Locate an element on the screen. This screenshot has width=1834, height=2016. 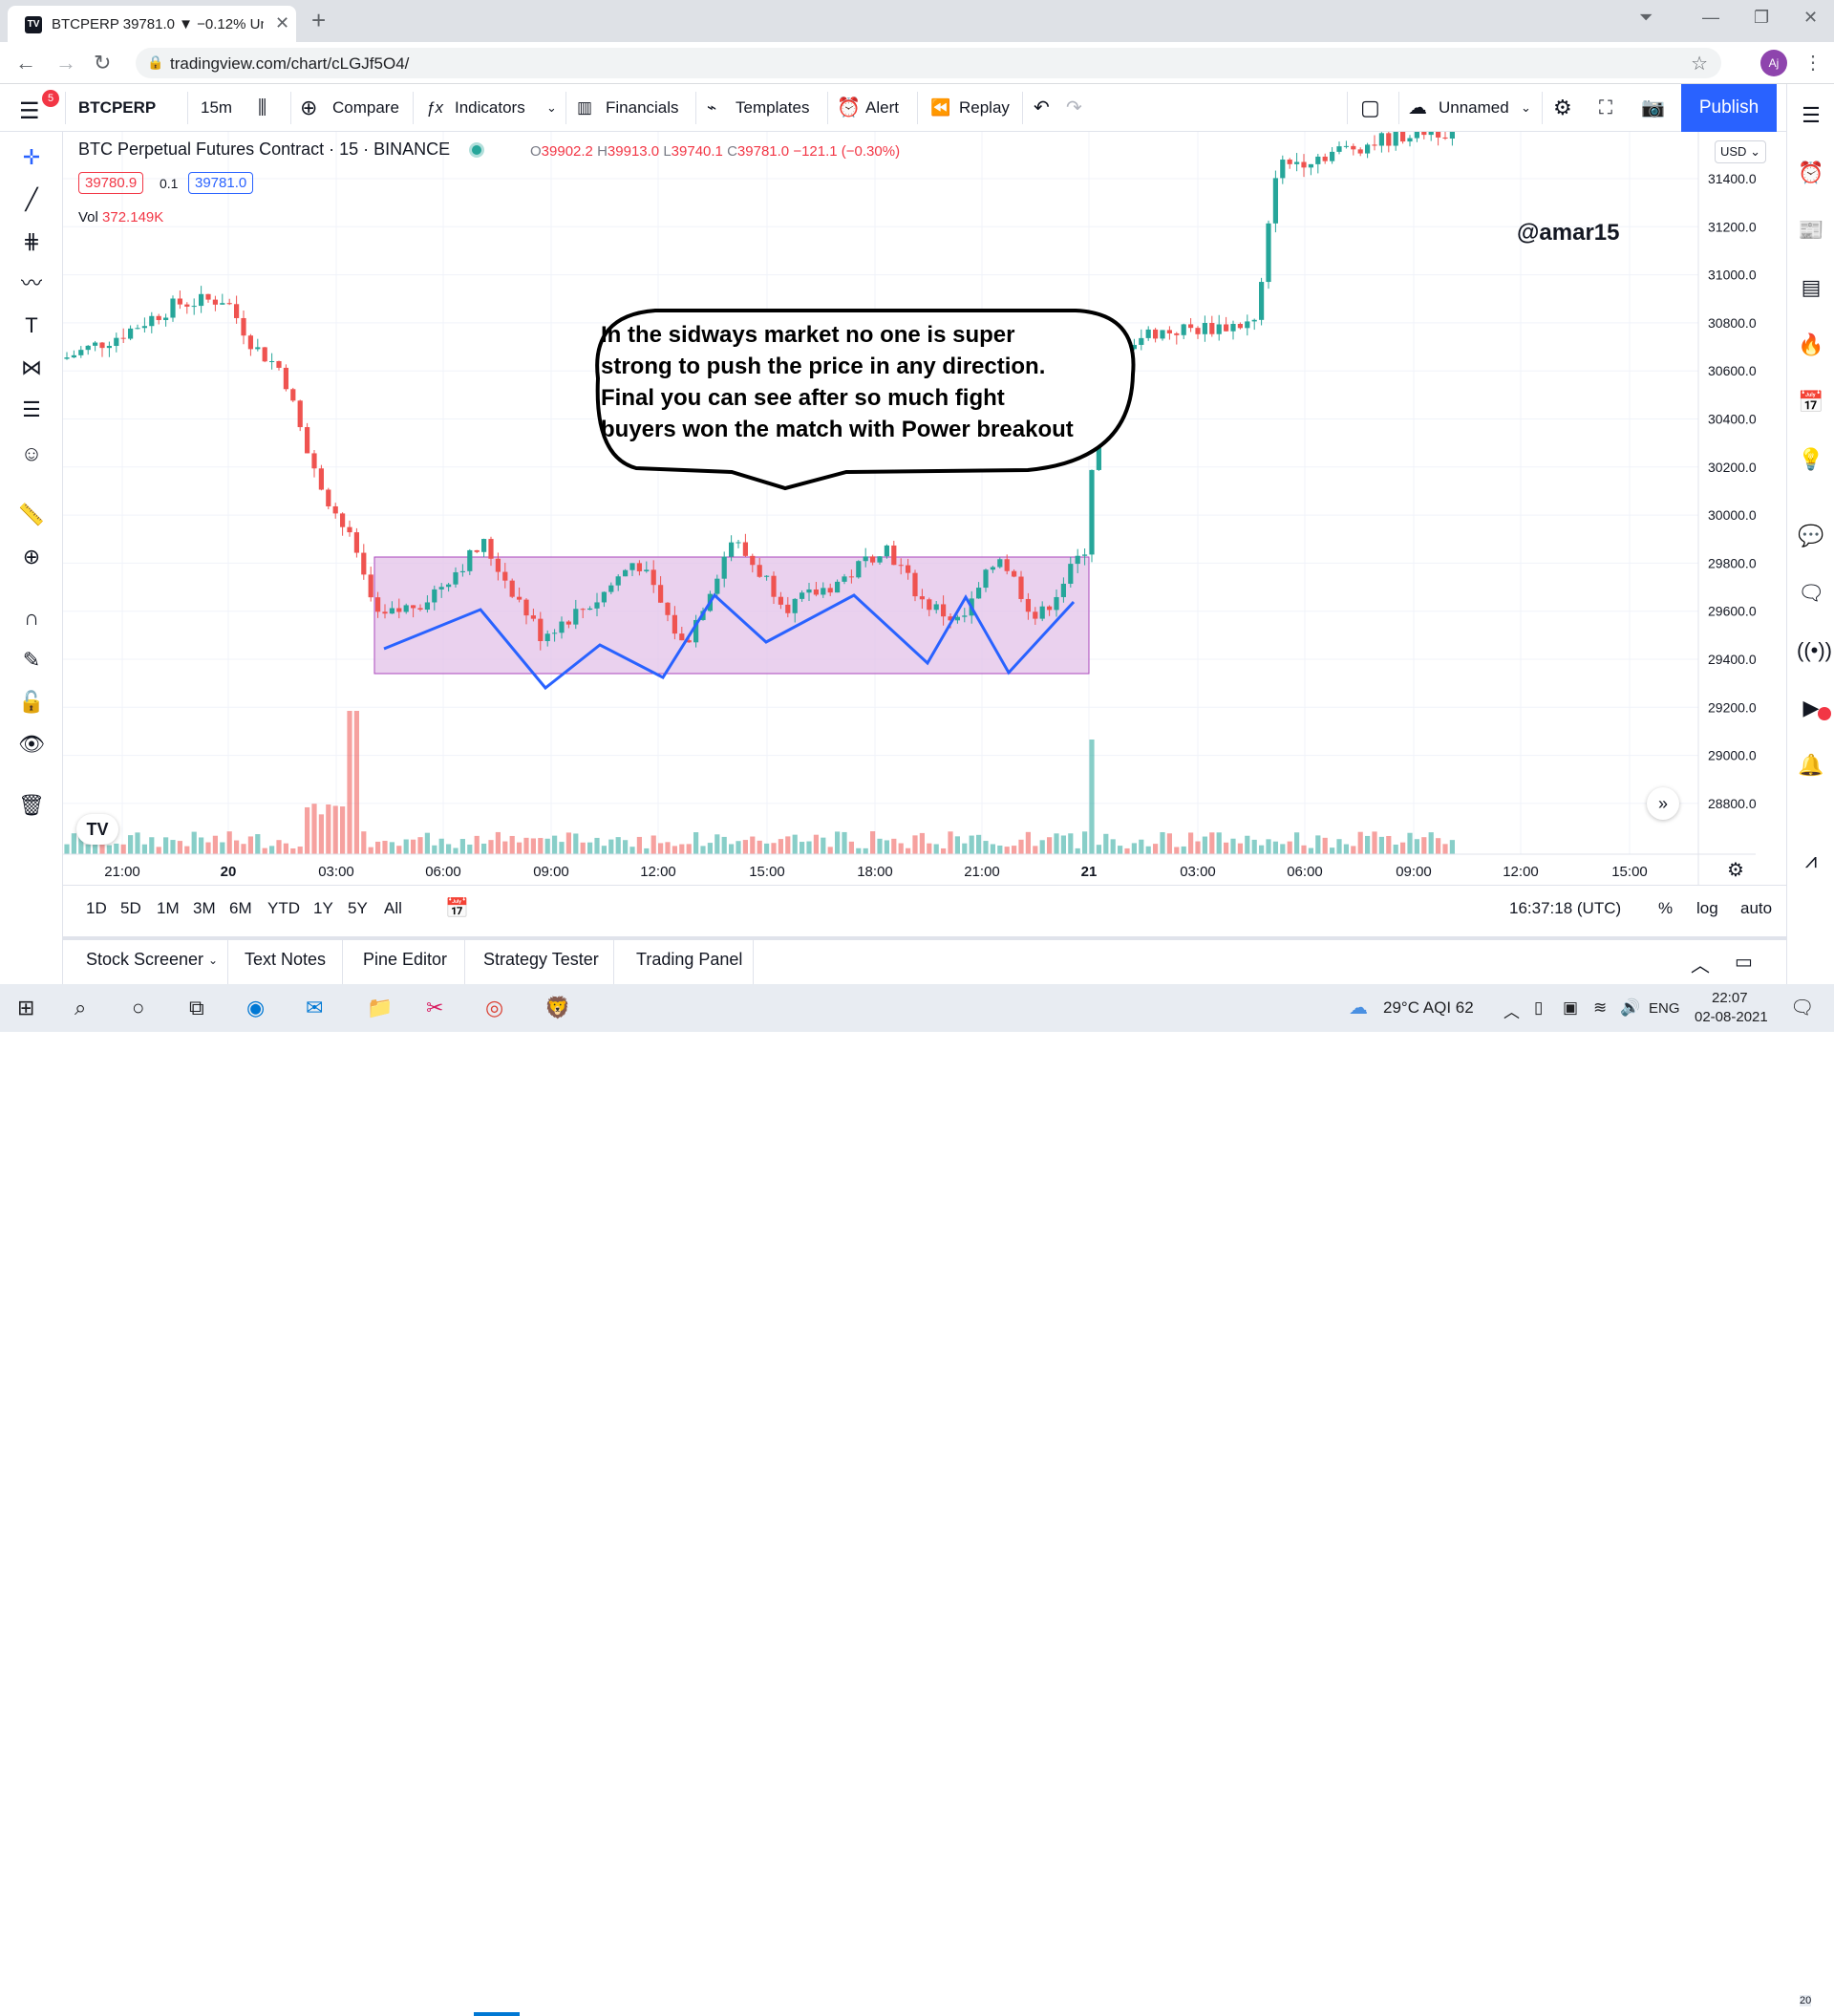
cloud-save-icon: ☁ is located at coordinates (1417, 107).